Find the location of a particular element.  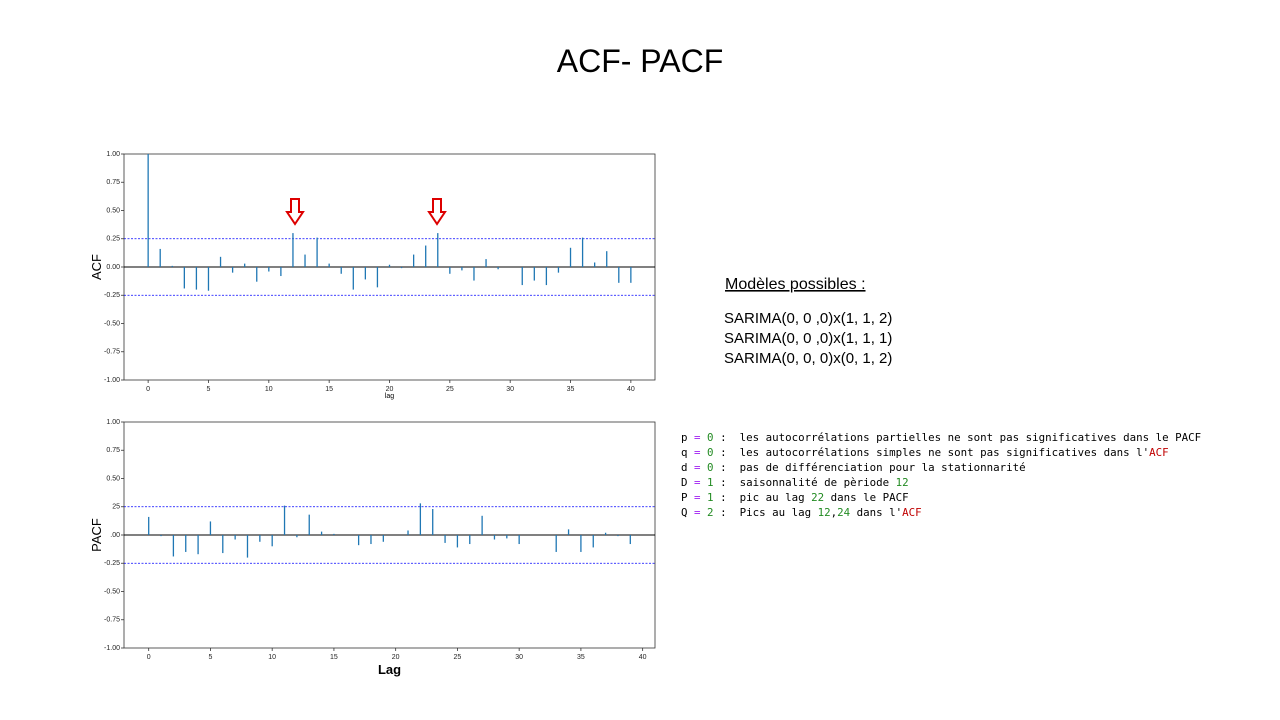

note-line: Q = 2 : Pics au lag 12,24 dans l'ACF is located at coordinates (801, 512).